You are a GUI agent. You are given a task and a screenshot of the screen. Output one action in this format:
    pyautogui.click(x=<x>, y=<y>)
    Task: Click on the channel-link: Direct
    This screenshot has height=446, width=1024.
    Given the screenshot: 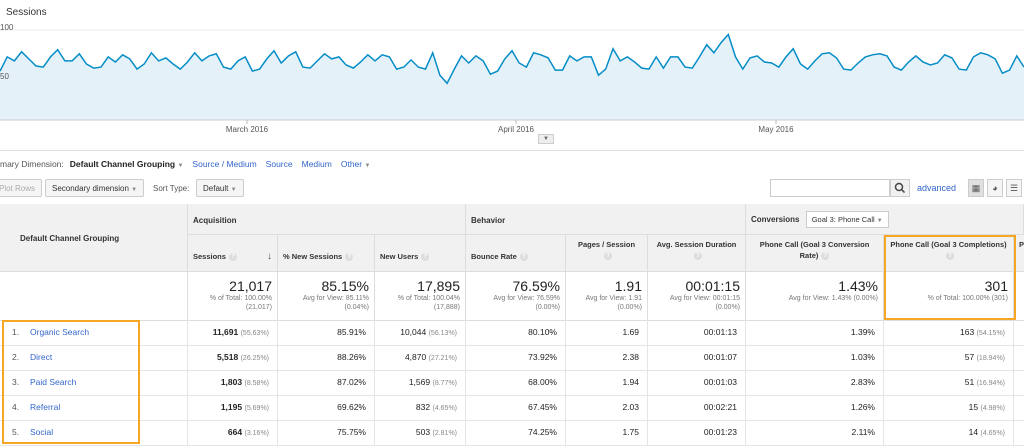 What is the action you would take?
    pyautogui.click(x=41, y=357)
    